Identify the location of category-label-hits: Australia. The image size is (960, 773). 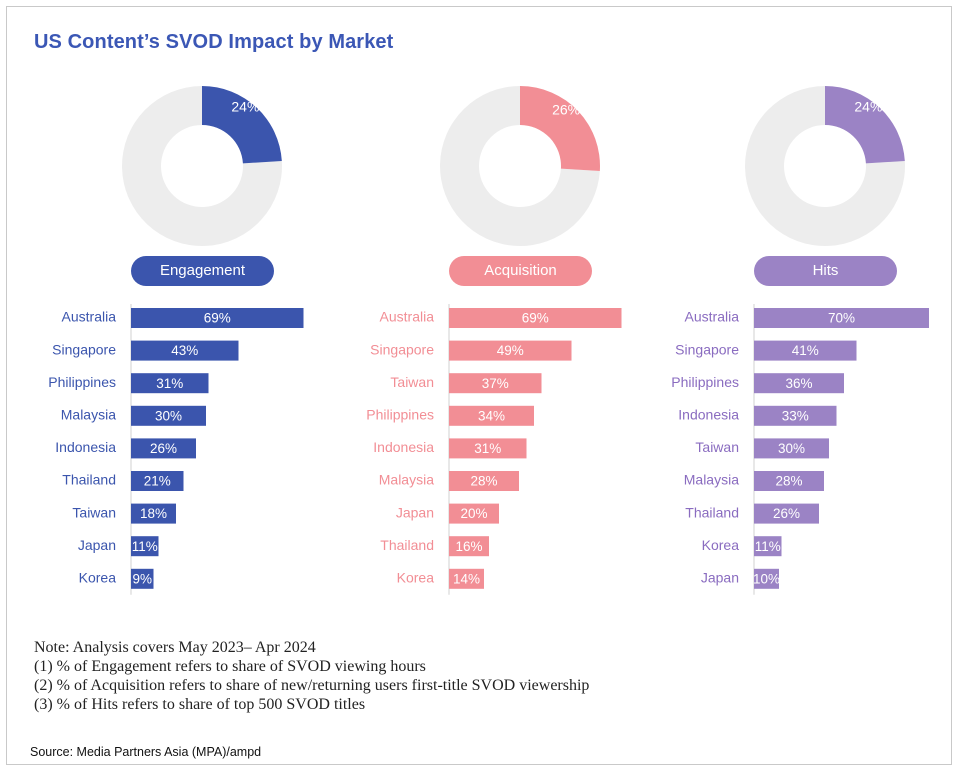
(712, 317).